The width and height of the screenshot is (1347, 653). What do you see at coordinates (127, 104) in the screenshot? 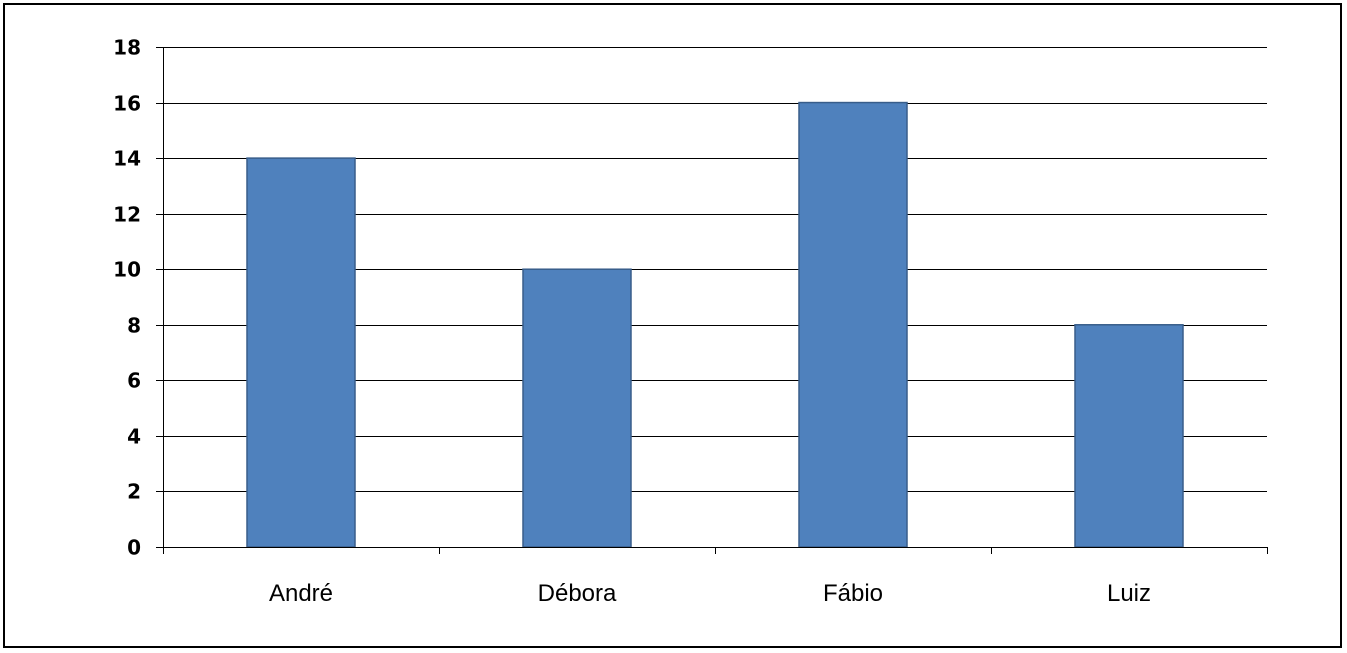
I see `y-axis-tick-label: 16` at bounding box center [127, 104].